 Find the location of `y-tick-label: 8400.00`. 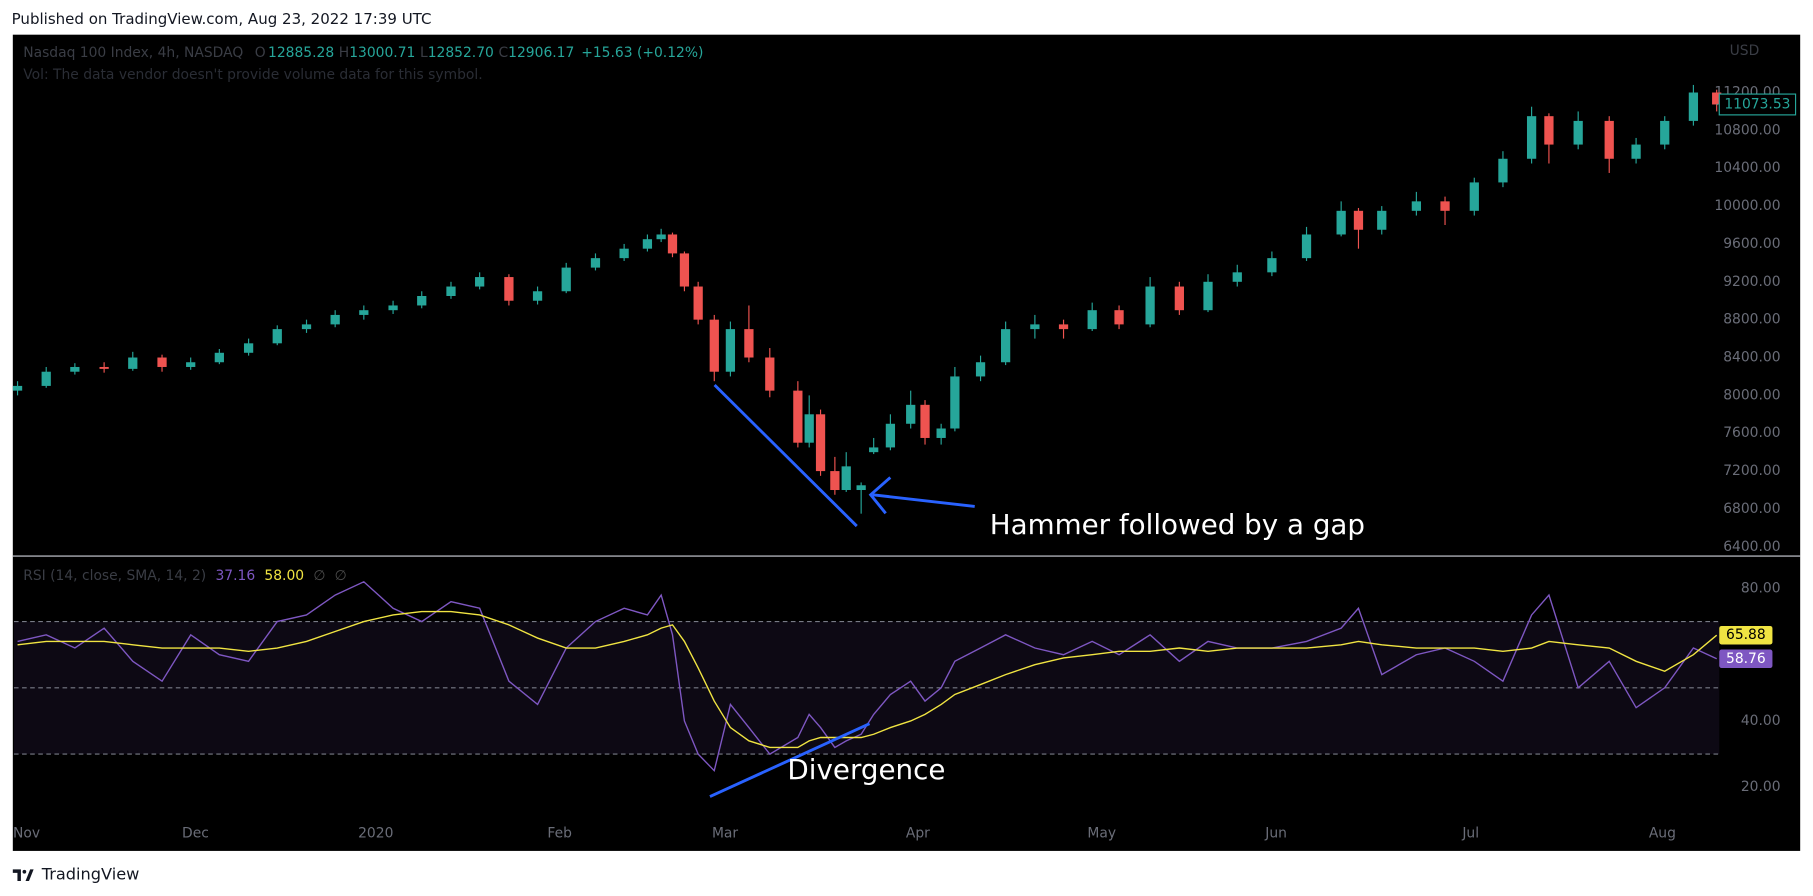

y-tick-label: 8400.00 is located at coordinates (1751, 358).